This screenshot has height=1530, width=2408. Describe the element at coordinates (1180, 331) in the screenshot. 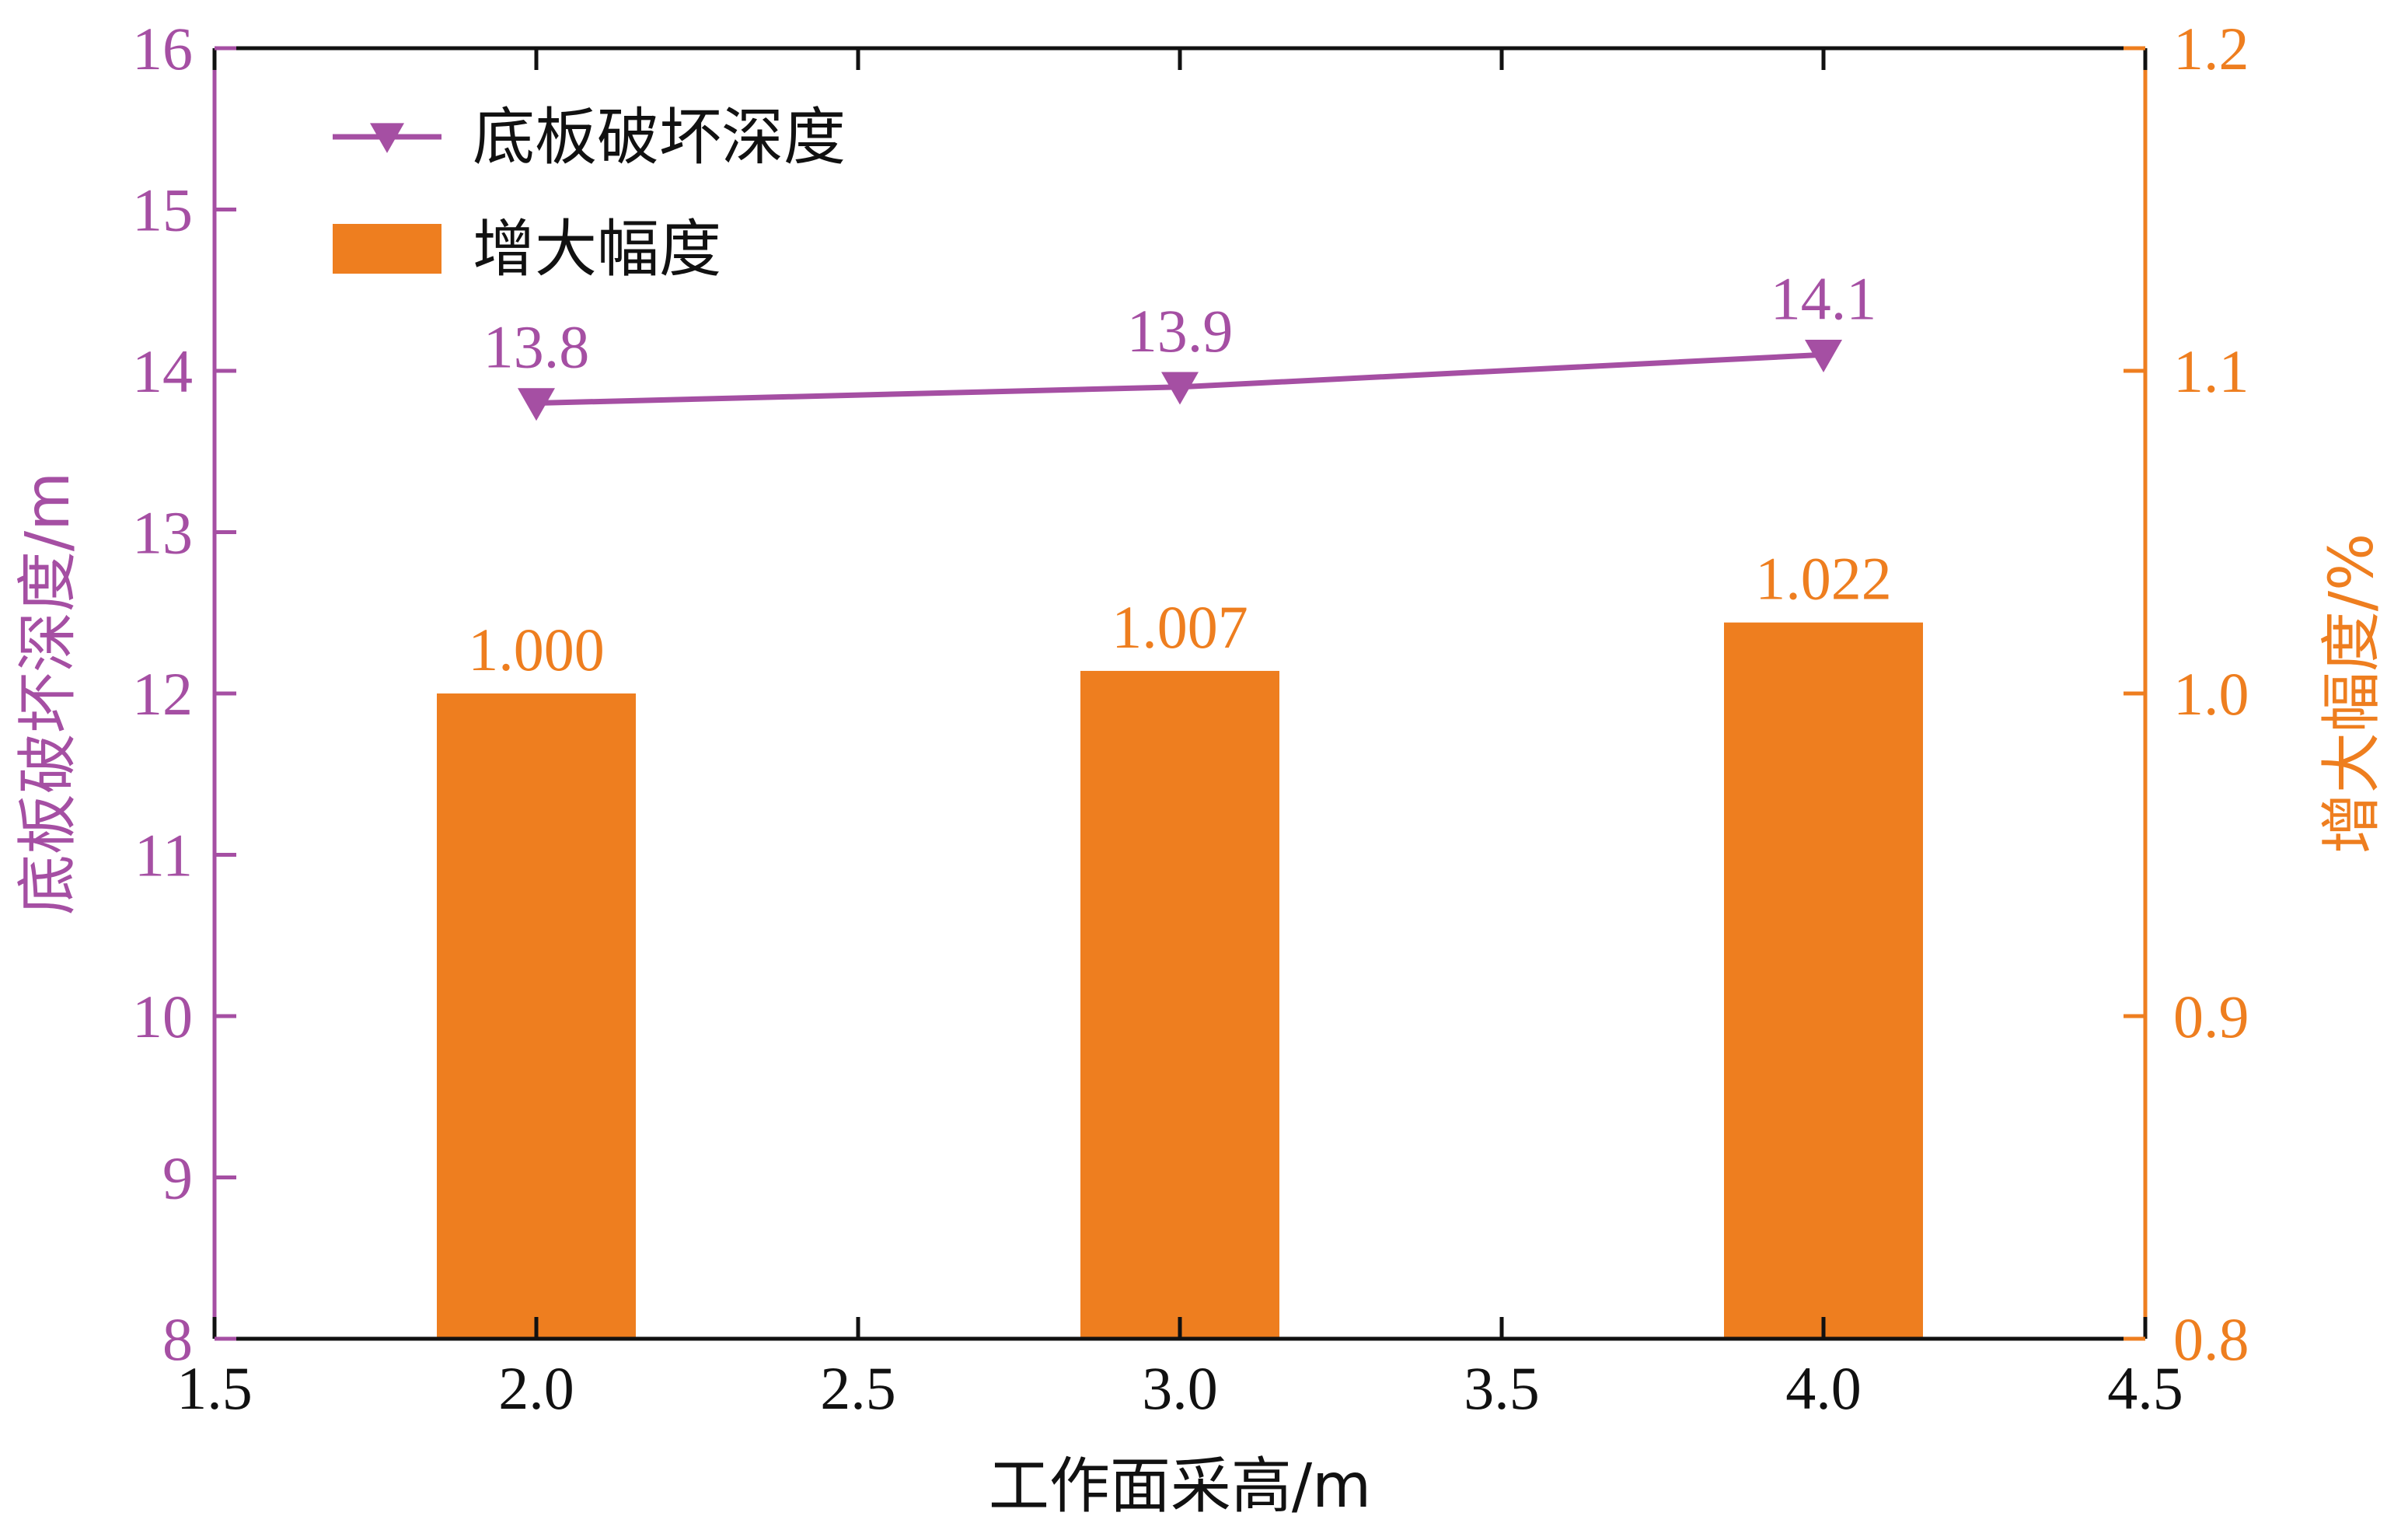

I see `line-label-1: 13.9` at that location.